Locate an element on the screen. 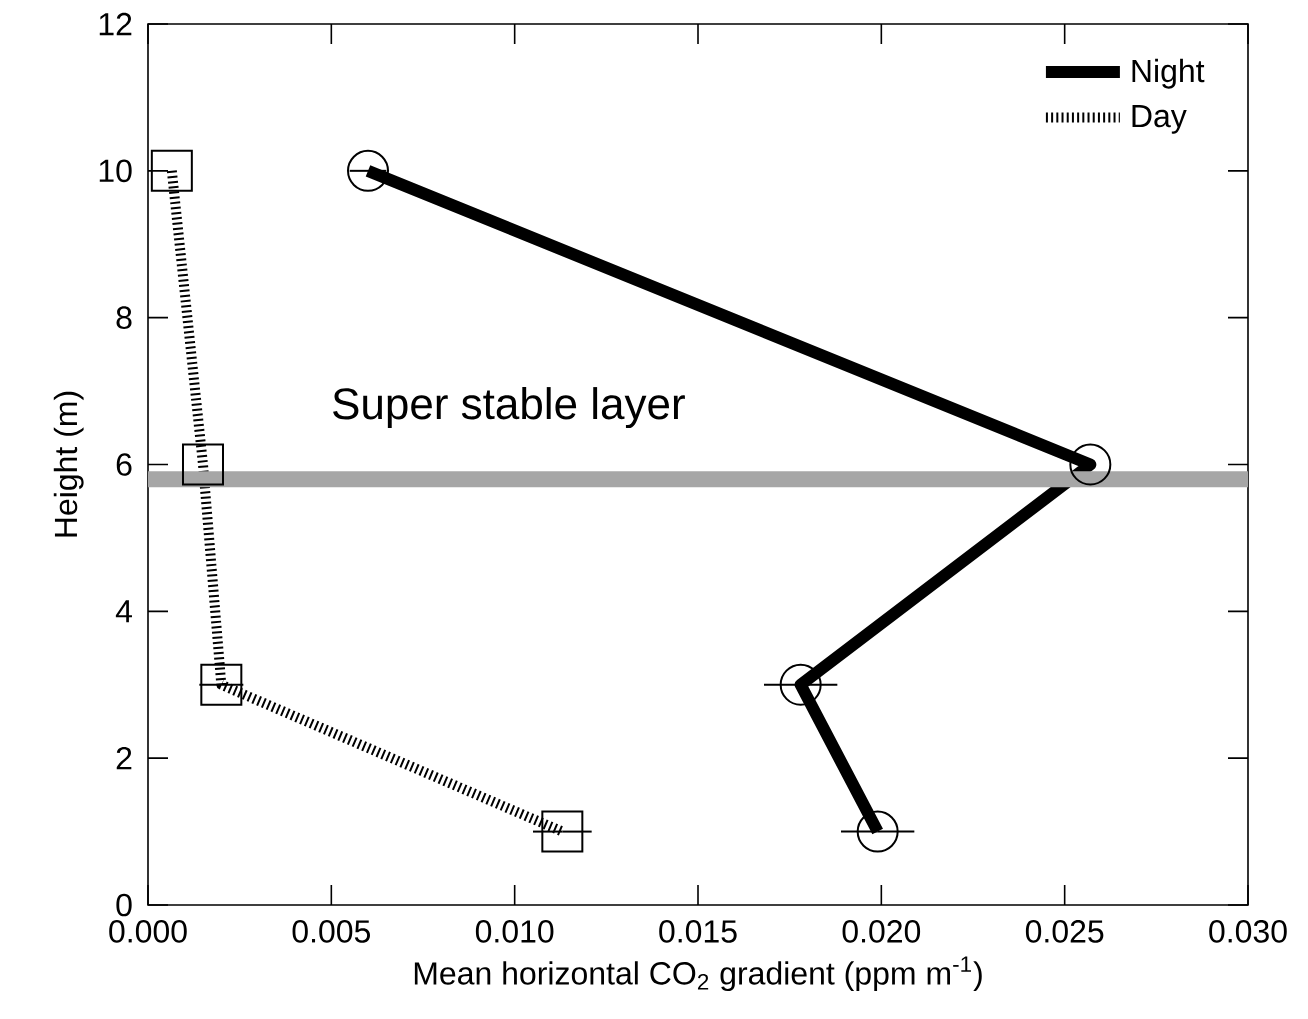 Image resolution: width=1308 pixels, height=1019 pixels. y-tick-label: 6 is located at coordinates (124, 464).